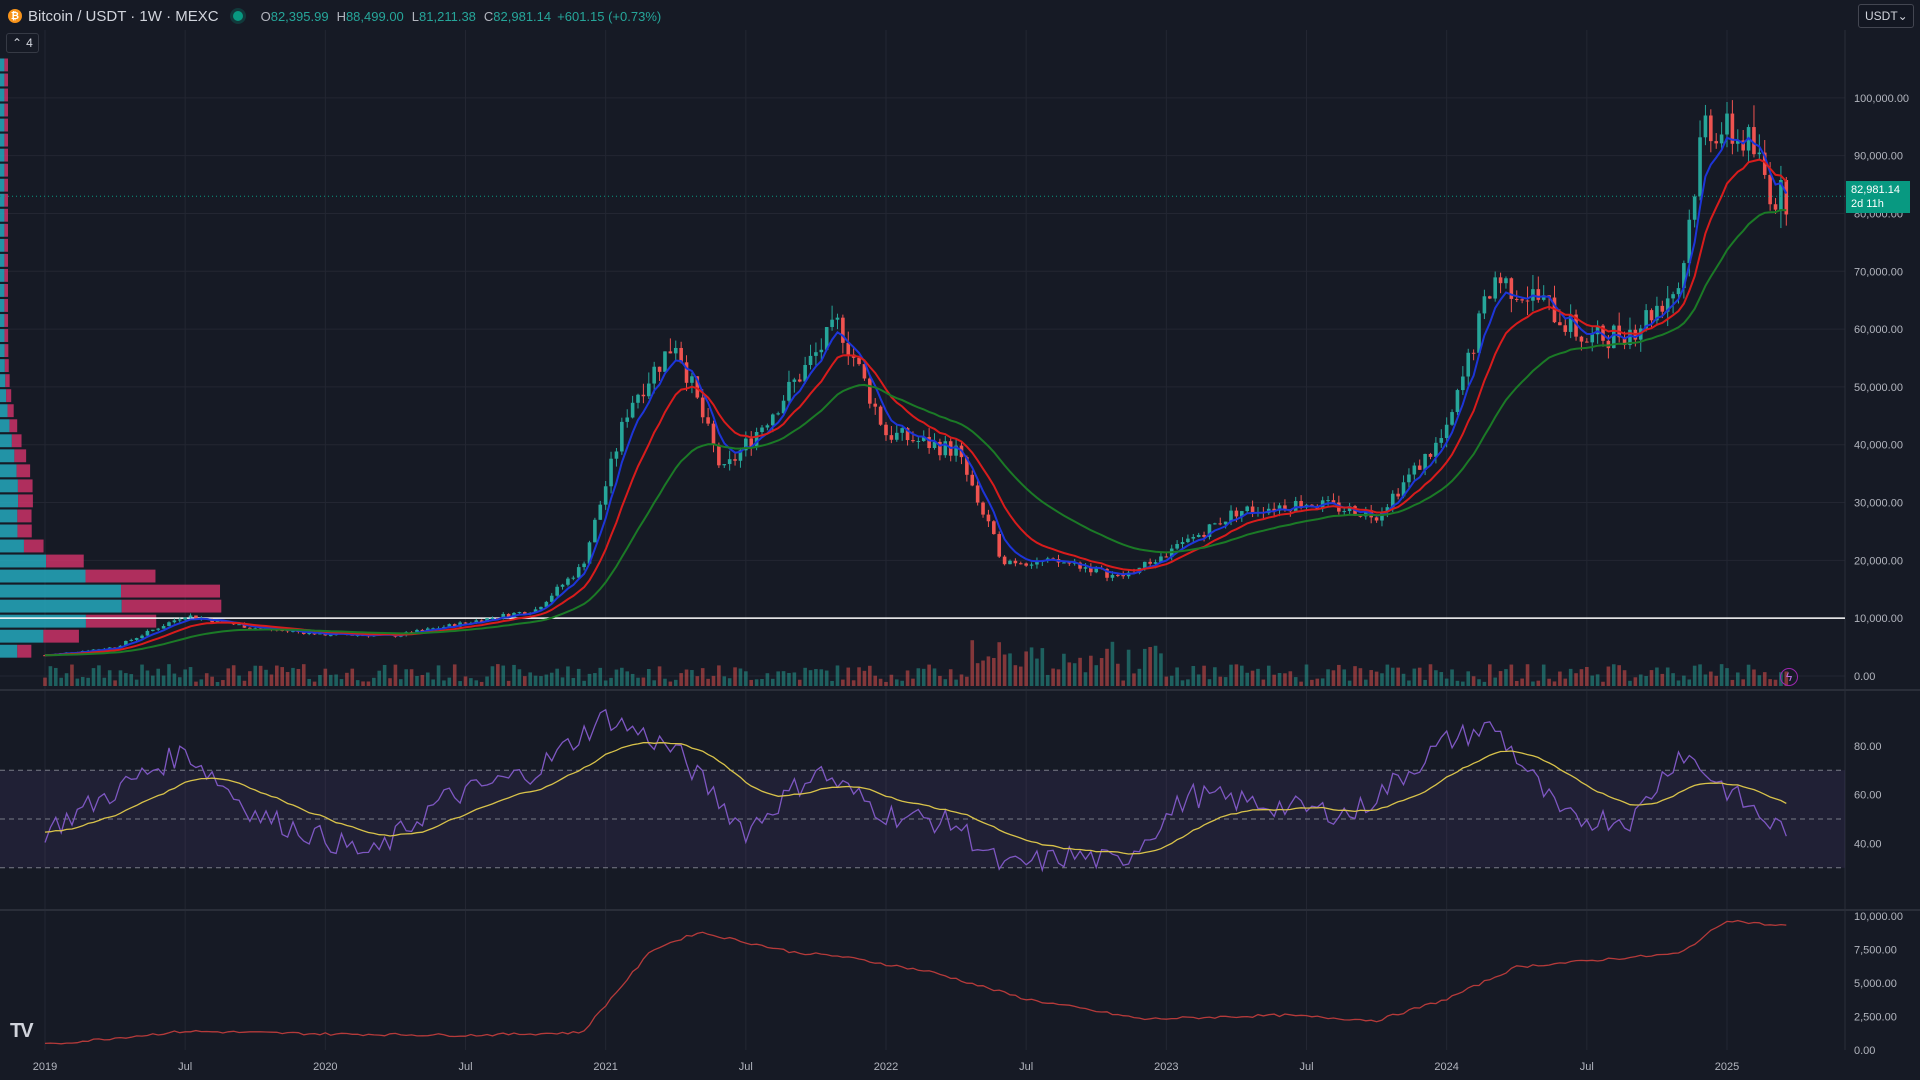 The height and width of the screenshot is (1080, 1920). Describe the element at coordinates (123, 16) in the screenshot. I see `symbol-title: Bitcoin / USDT · 1W · MEXC` at that location.